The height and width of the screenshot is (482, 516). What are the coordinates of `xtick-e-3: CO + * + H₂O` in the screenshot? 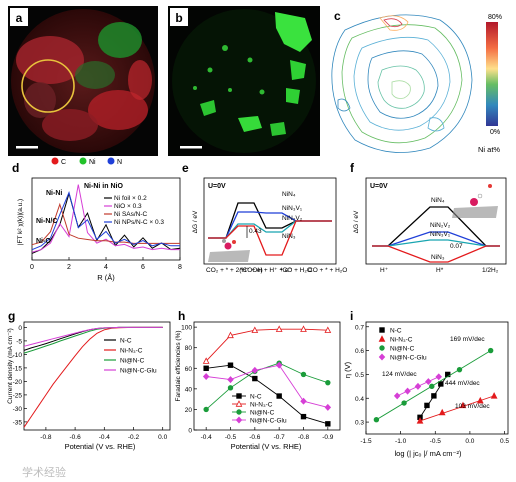 It's located at (327, 270).